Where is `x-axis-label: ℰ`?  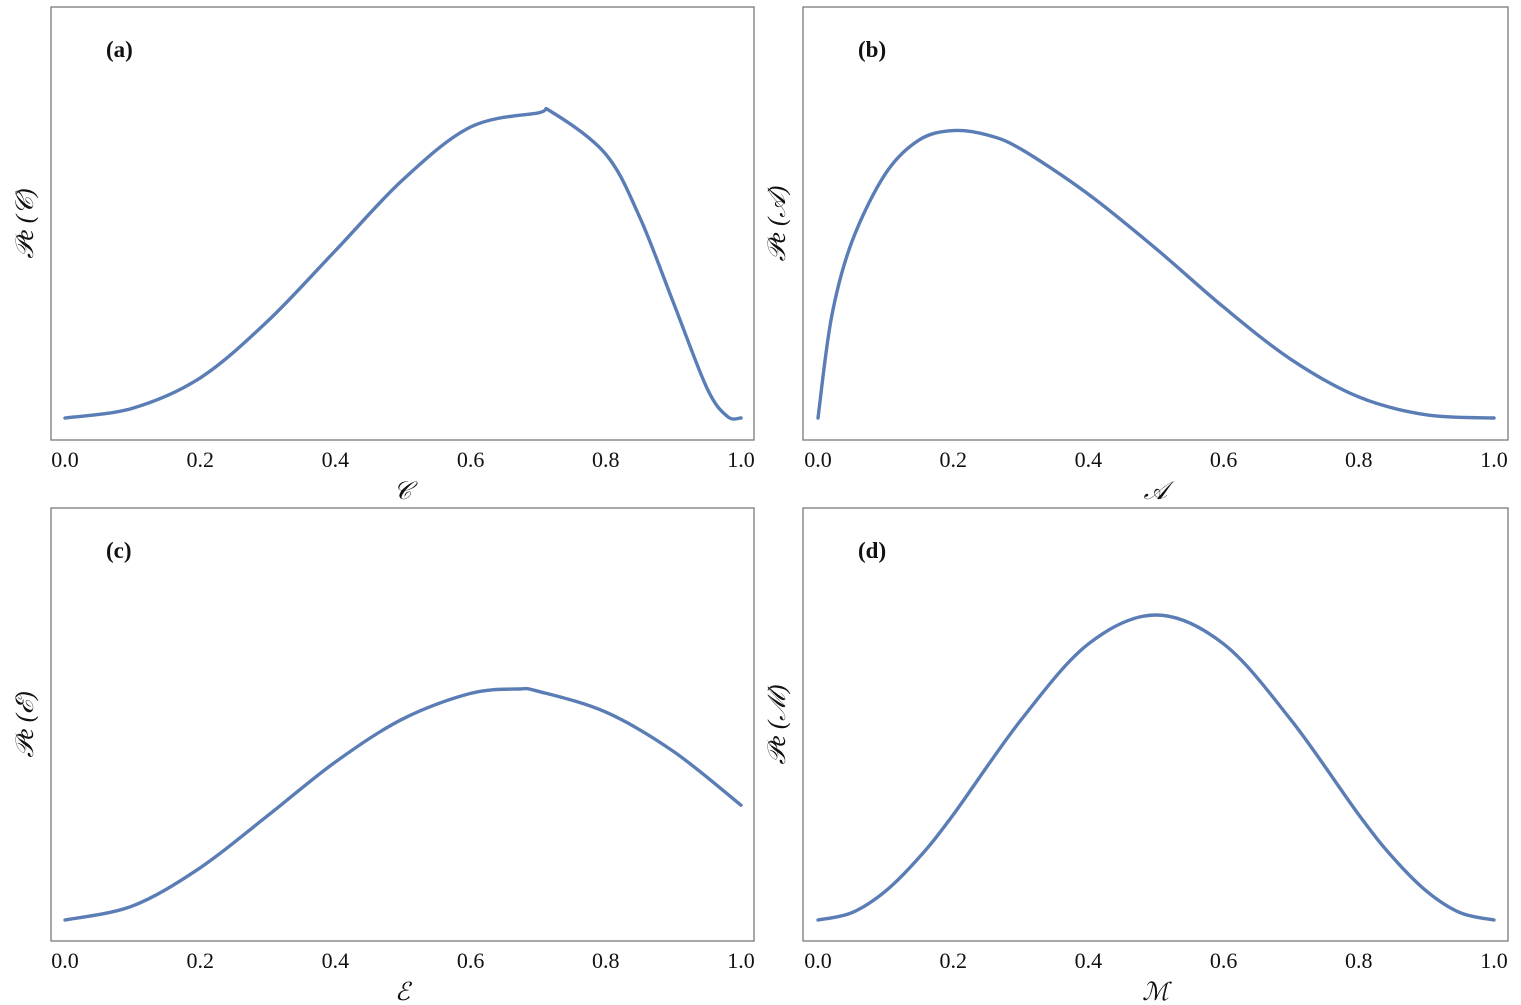 x-axis-label: ℰ is located at coordinates (404, 992).